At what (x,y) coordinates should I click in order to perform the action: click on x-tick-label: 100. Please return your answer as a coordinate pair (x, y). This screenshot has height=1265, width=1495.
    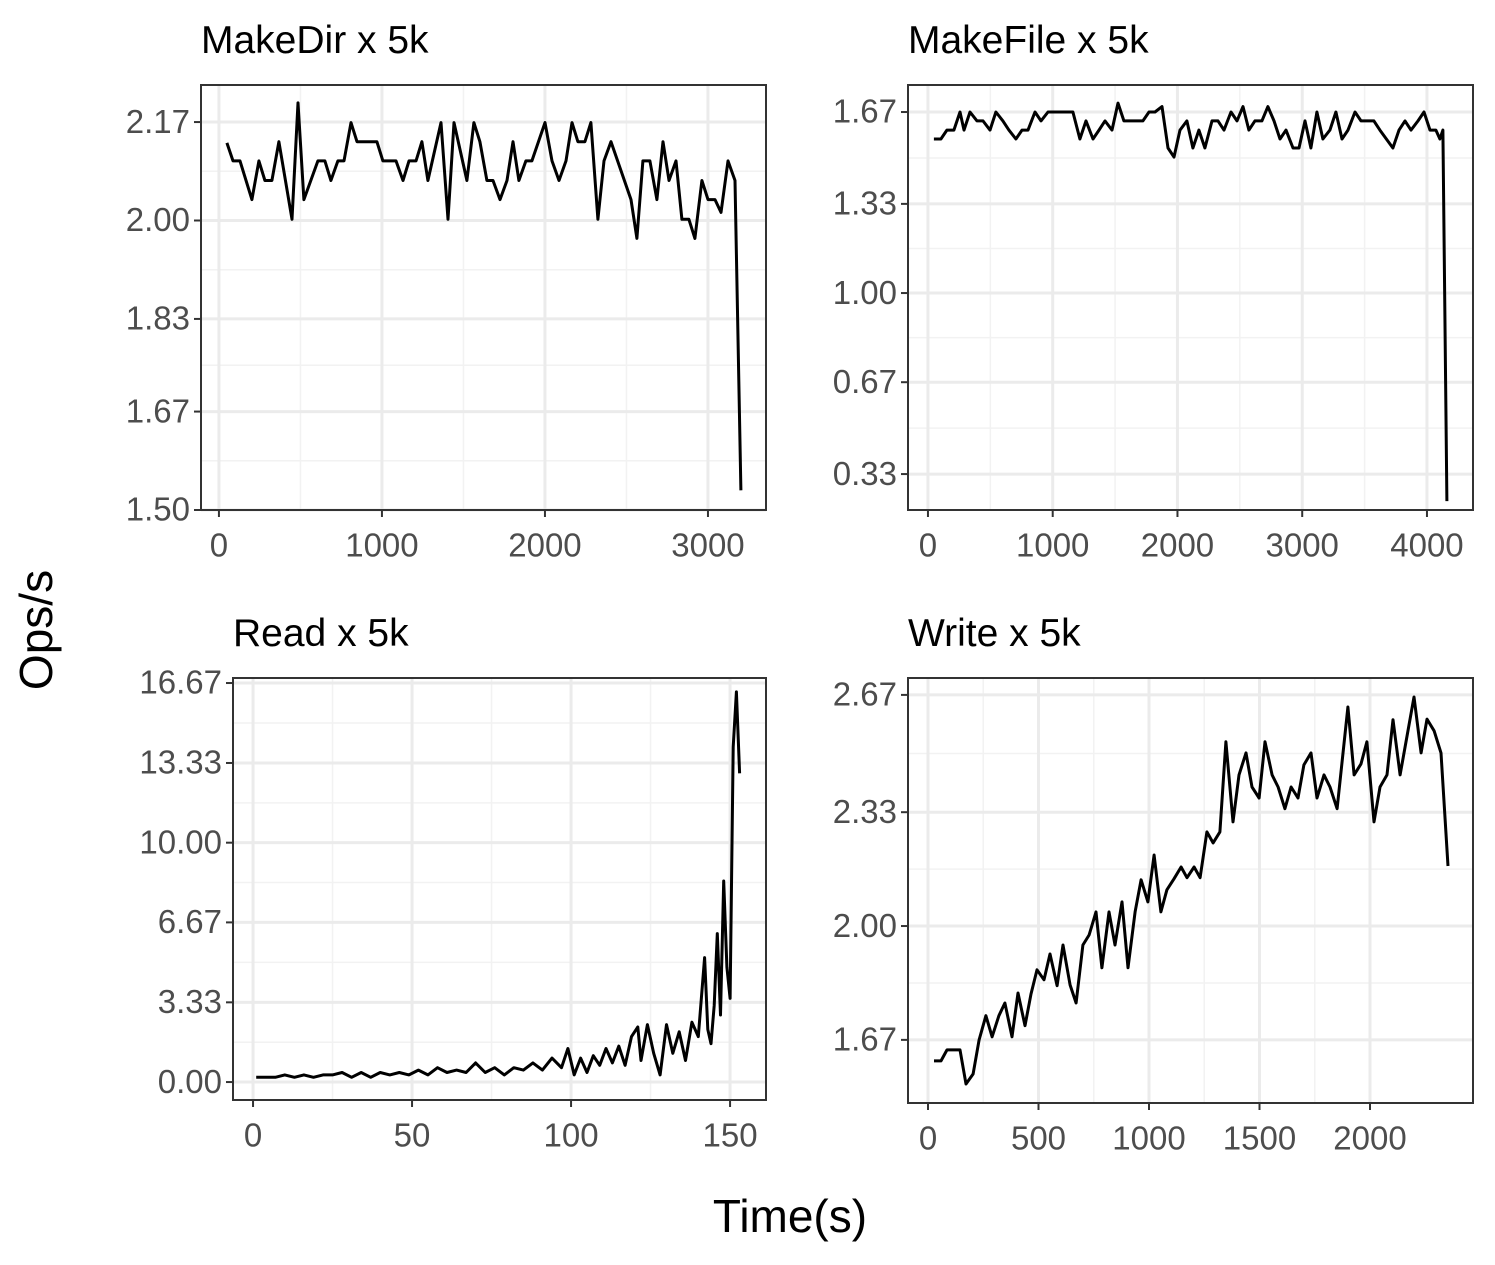
    Looking at the image, I should click on (571, 1135).